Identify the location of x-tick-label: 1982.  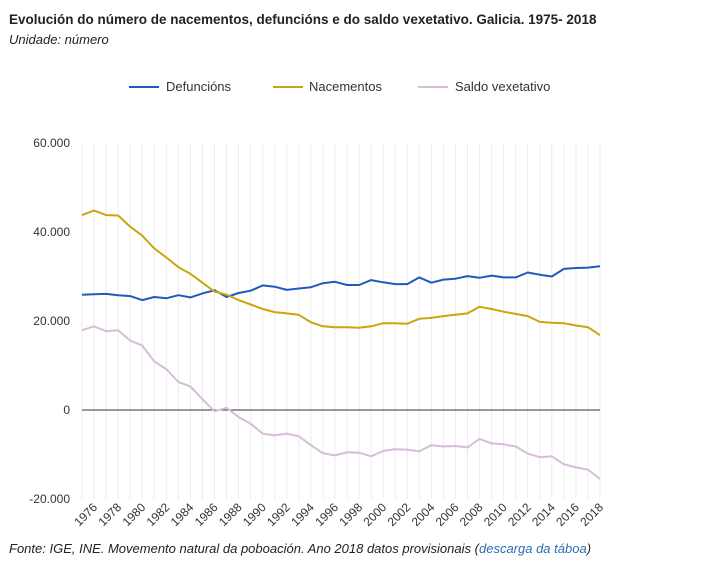
(158, 514).